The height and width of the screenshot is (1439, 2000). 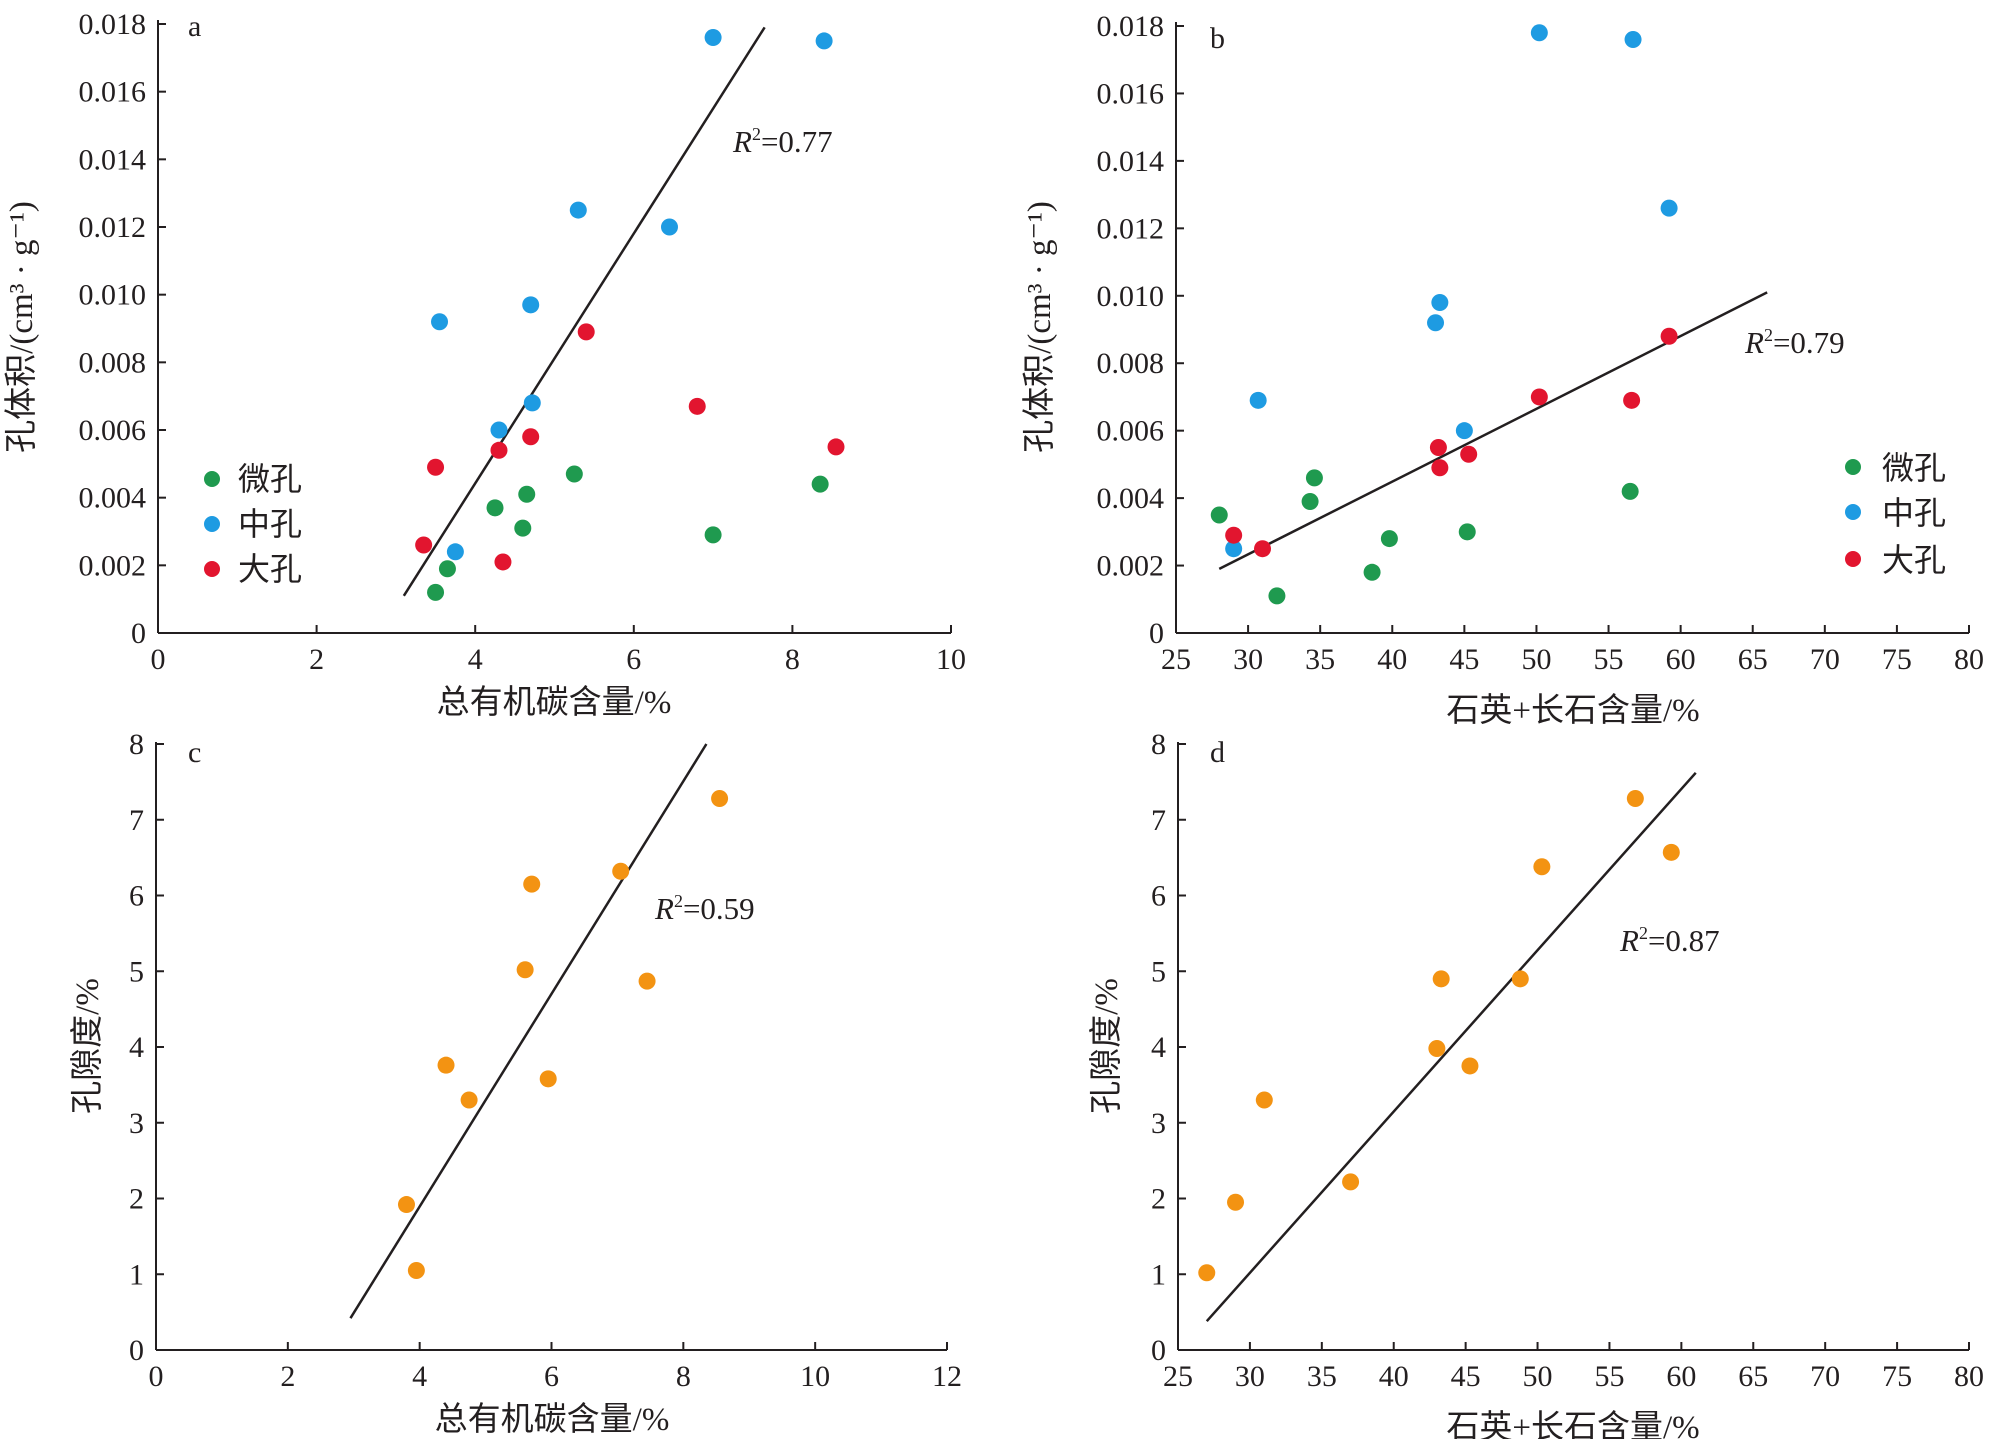 I want to click on legend-label-micro: 微孔, so click(x=1914, y=468).